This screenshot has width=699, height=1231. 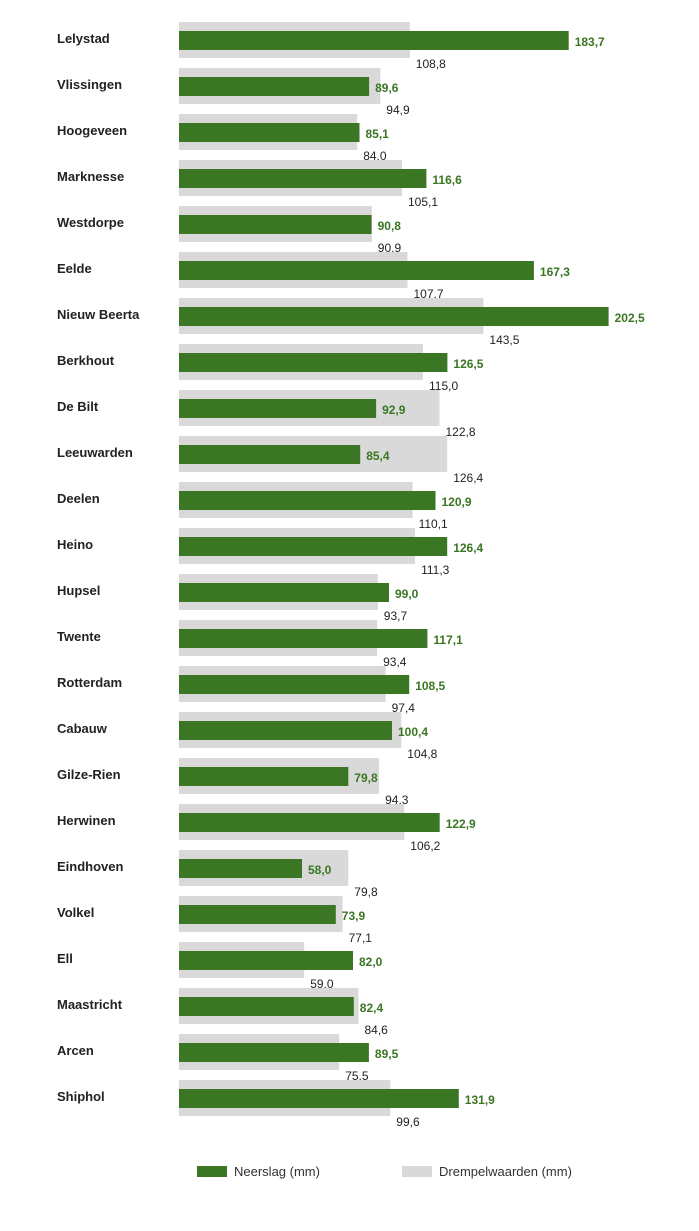 I want to click on row-ell: Ell 82,0 59,0, so click(x=220, y=966).